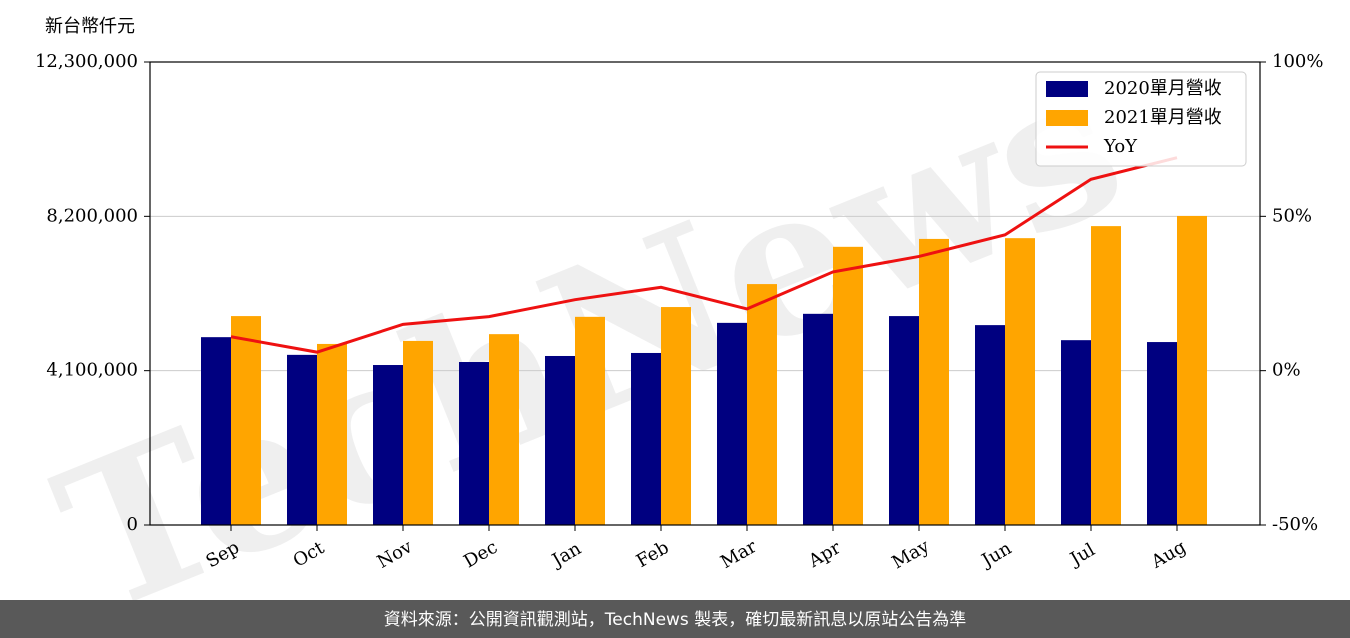 This screenshot has height=638, width=1350. What do you see at coordinates (1292, 215) in the screenshot?
I see `y2-tick-label: 50%` at bounding box center [1292, 215].